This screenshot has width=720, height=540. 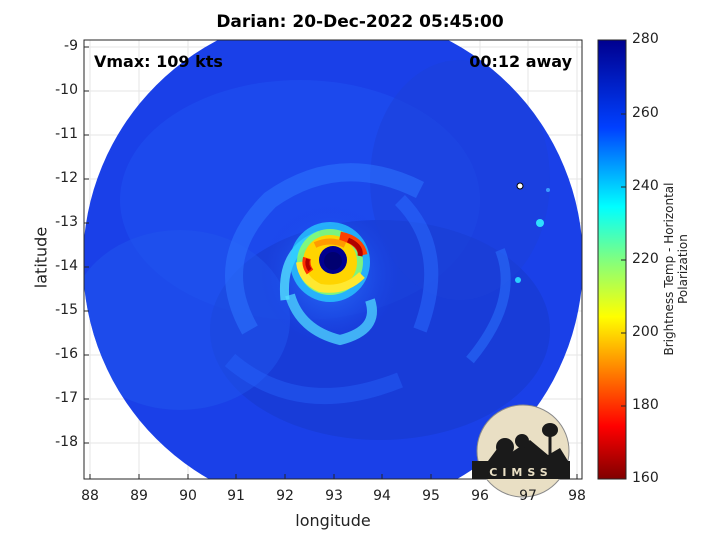 What do you see at coordinates (71, 46) in the screenshot?
I see `y-tick-label: -9` at bounding box center [71, 46].